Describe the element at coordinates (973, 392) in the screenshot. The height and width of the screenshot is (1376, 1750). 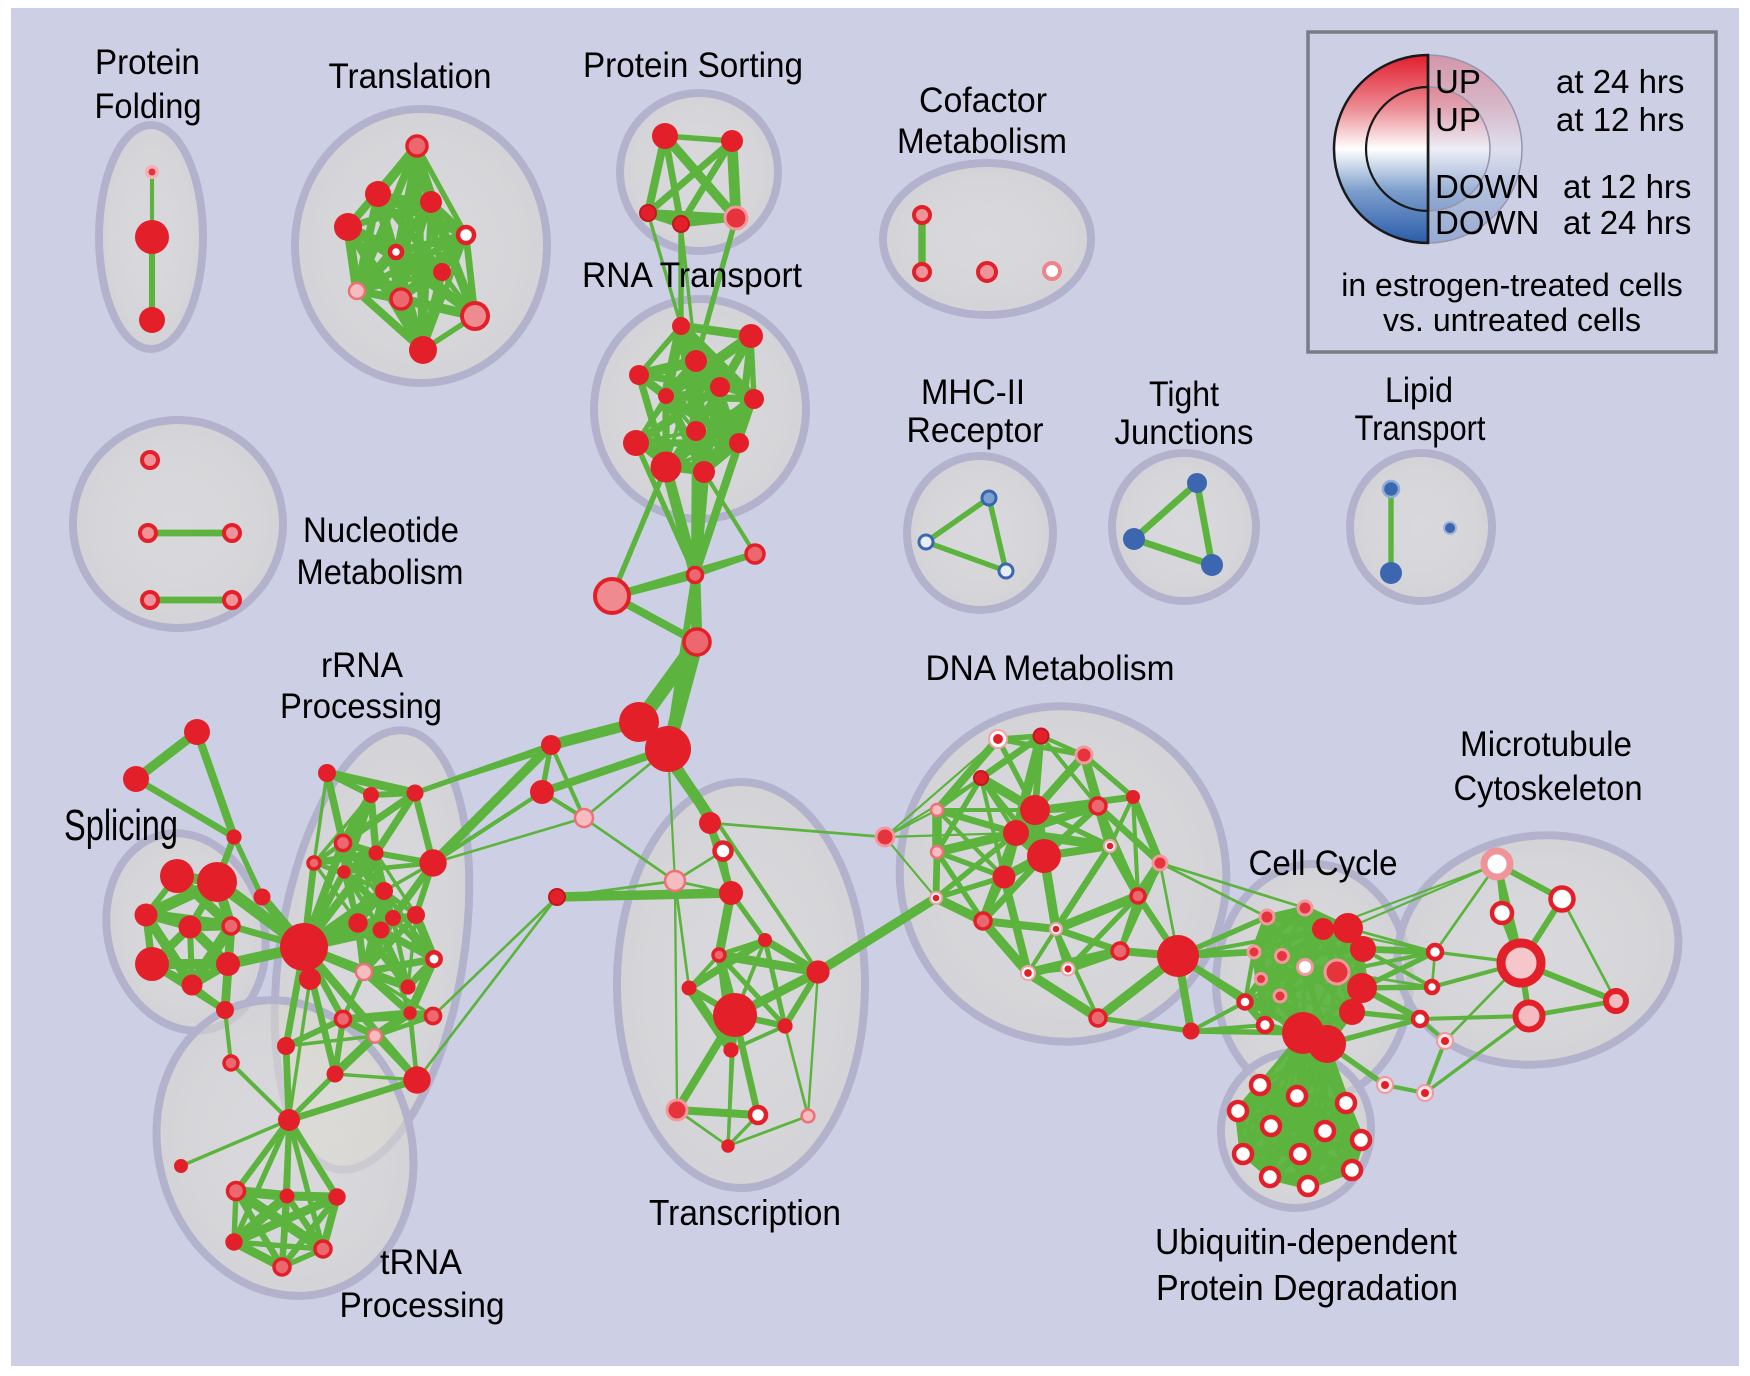
I see `svg-text: MHC-II` at that location.